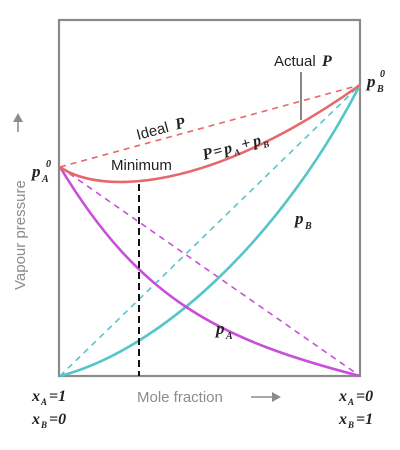 This screenshot has height=450, width=400. What do you see at coordinates (342, 396) in the screenshot?
I see `right-xA-var: x` at bounding box center [342, 396].